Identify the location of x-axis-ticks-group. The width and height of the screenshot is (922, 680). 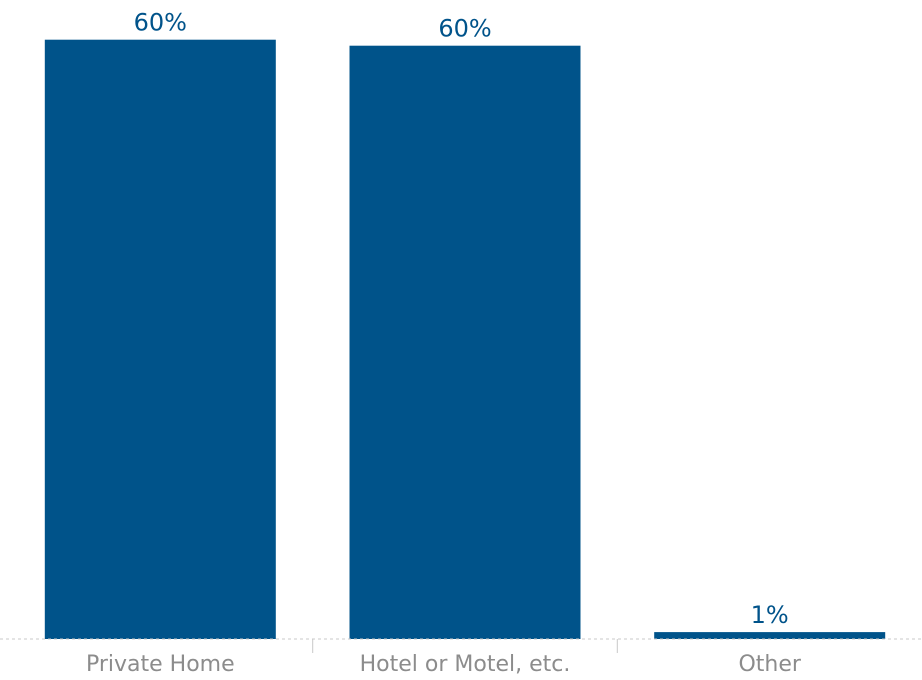
(465, 646).